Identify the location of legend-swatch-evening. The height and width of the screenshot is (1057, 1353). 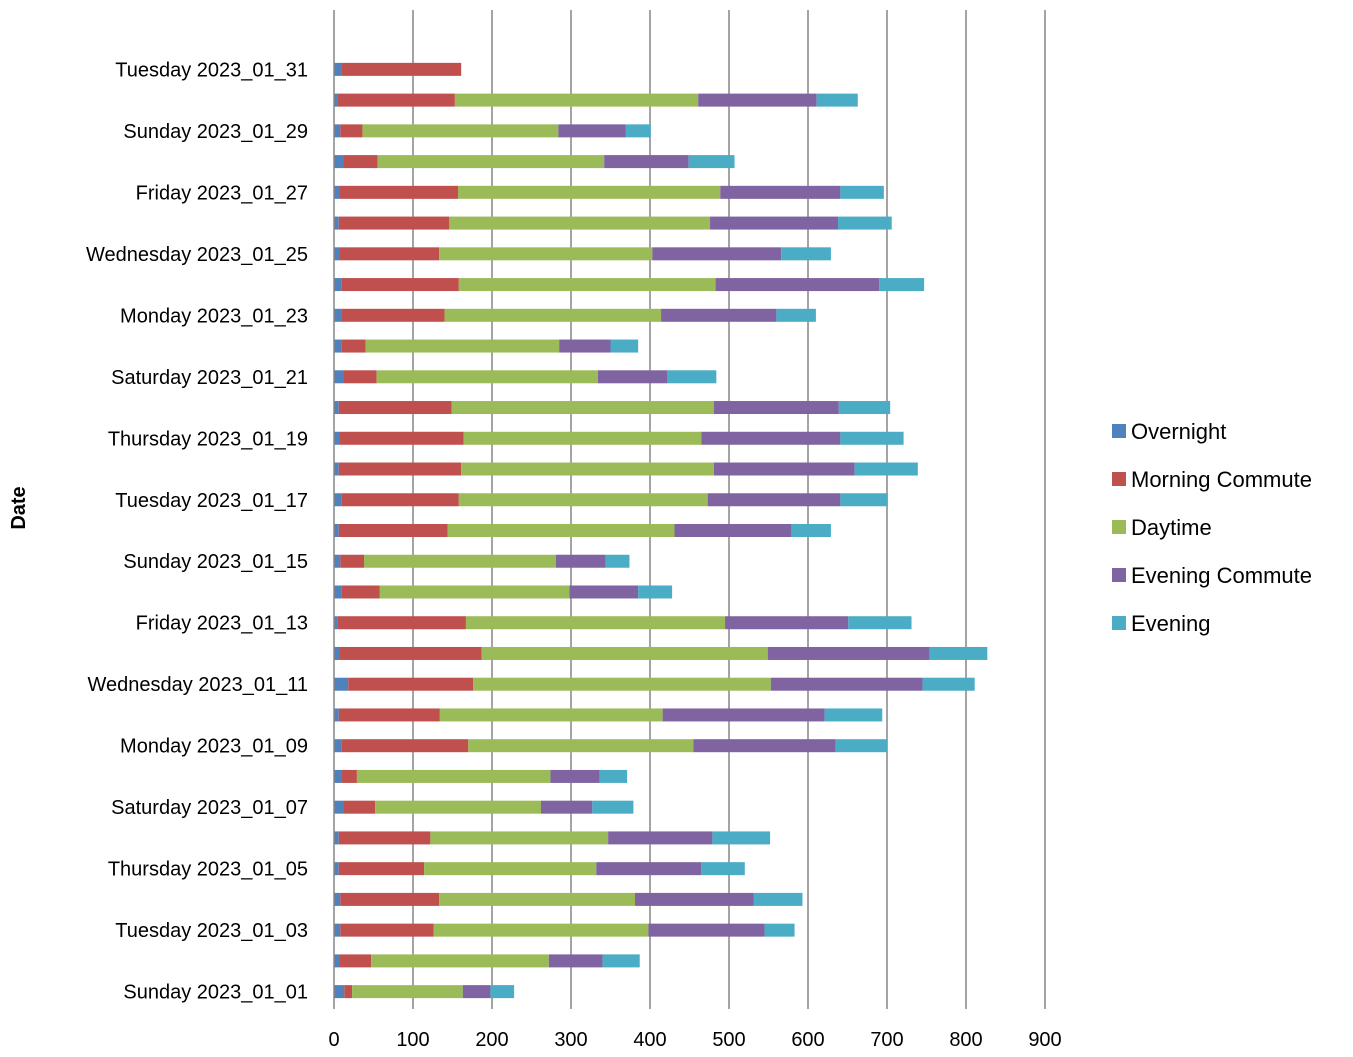
(1119, 623).